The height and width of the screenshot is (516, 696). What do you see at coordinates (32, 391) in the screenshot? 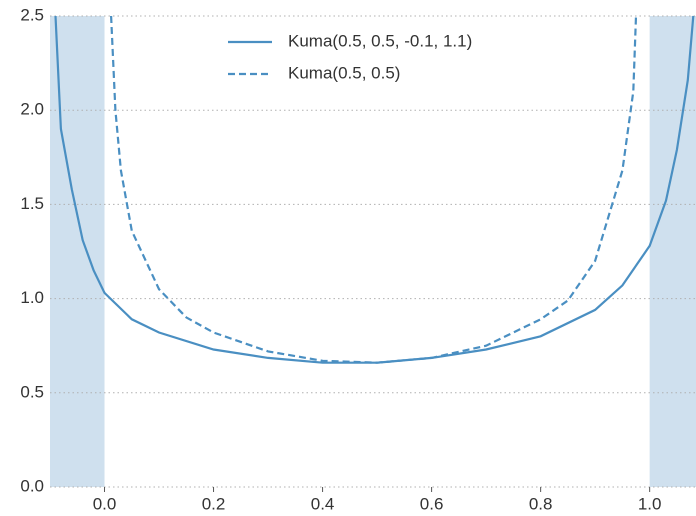
I see `y-tick-label: 0.5` at bounding box center [32, 391].